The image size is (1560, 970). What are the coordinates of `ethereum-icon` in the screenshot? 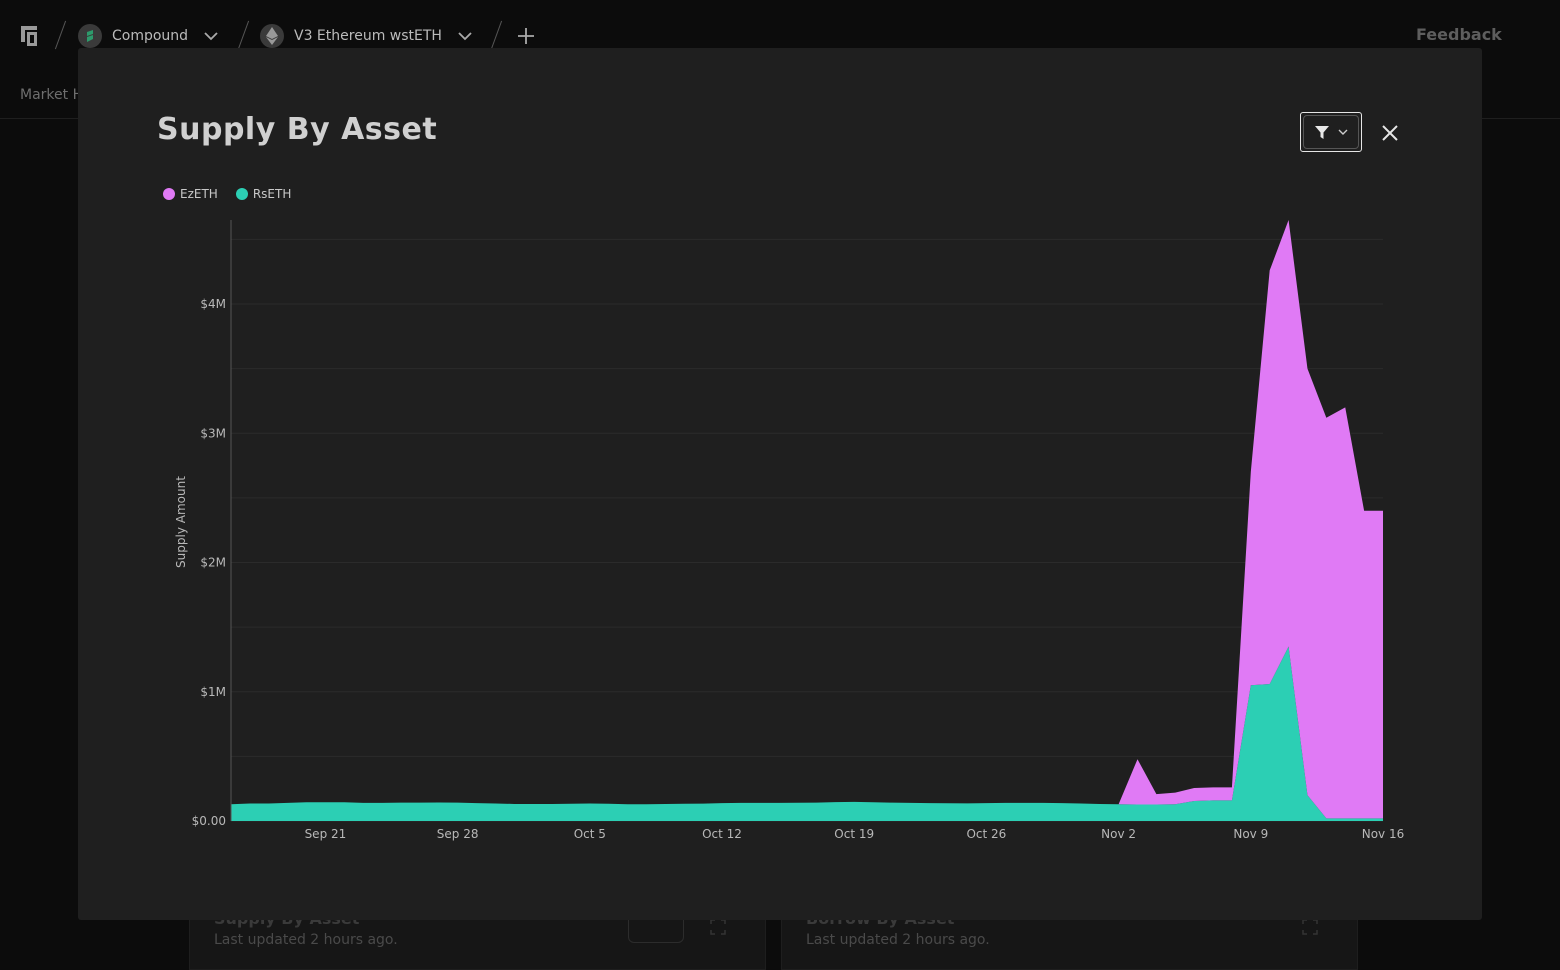 It's located at (272, 36).